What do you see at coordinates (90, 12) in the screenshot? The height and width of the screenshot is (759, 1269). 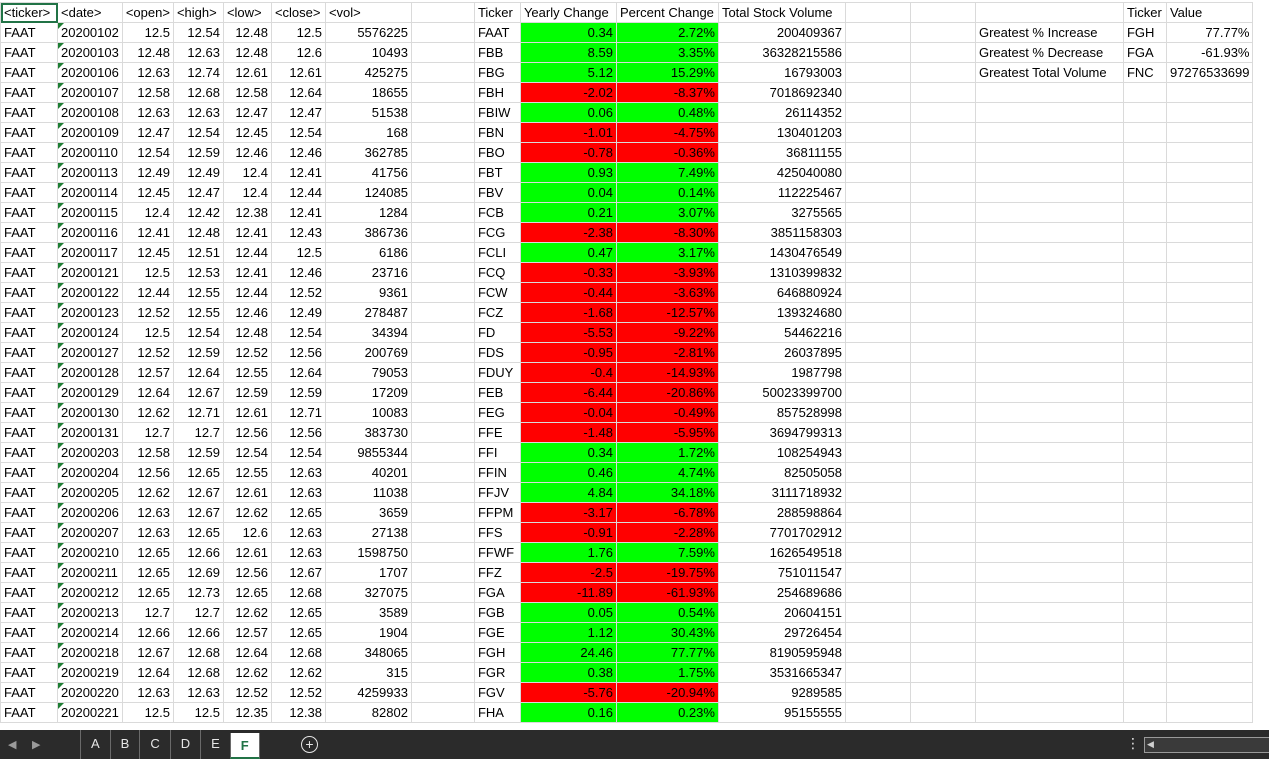 I see `header-cell-b: <date>` at bounding box center [90, 12].